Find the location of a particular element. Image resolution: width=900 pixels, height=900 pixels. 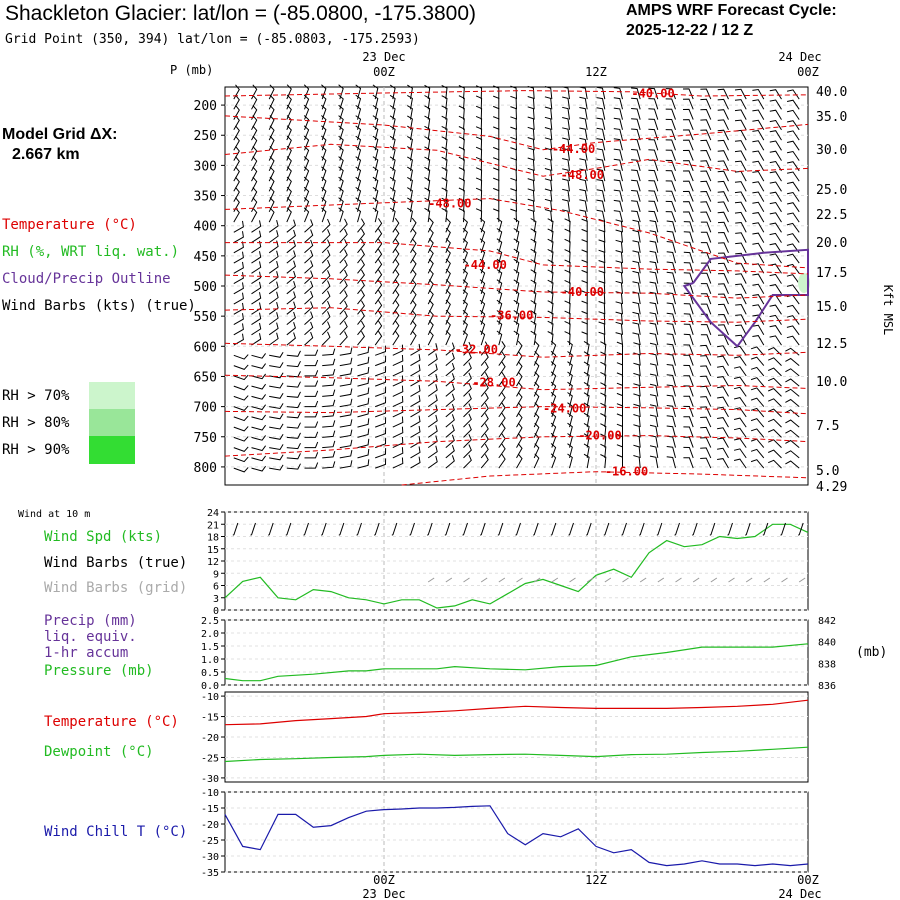

temperature-contour is located at coordinates (516, 160).